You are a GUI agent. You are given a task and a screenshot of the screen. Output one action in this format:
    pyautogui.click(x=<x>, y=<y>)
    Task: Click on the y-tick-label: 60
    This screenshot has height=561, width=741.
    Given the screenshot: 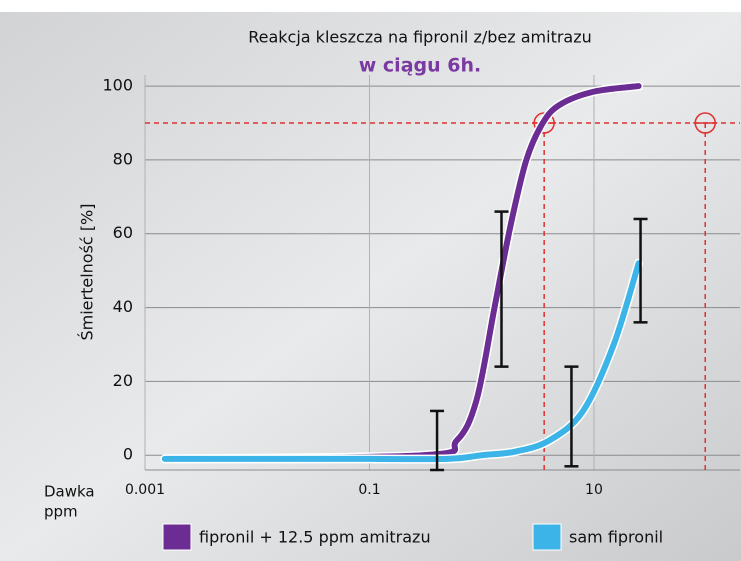 What is the action you would take?
    pyautogui.click(x=123, y=232)
    